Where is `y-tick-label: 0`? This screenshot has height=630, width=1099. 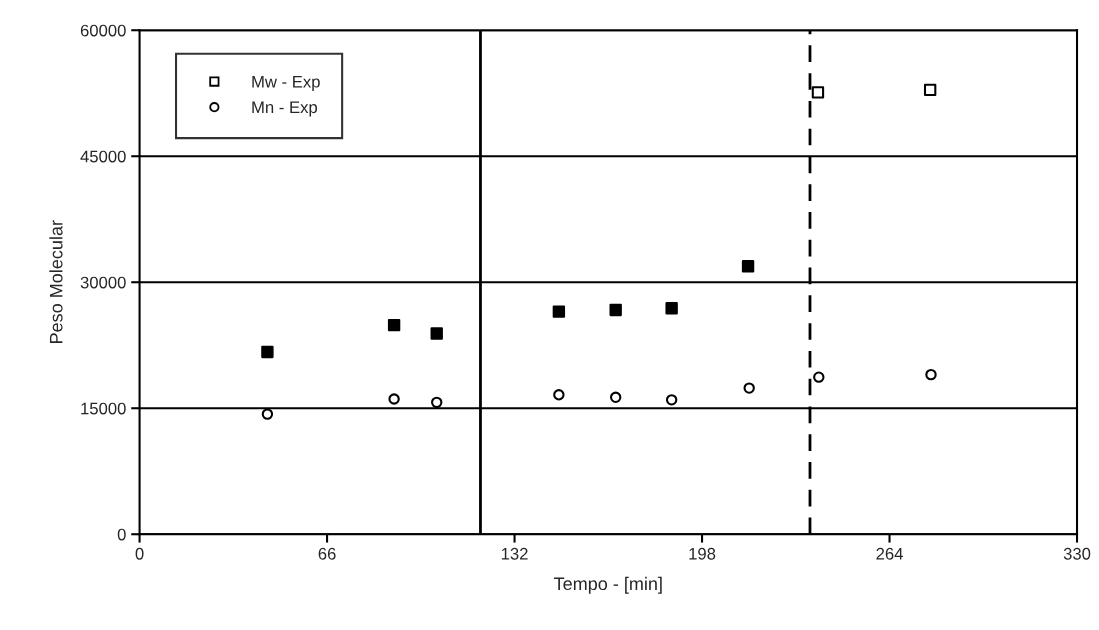
y-tick-label: 0 is located at coordinates (121, 534).